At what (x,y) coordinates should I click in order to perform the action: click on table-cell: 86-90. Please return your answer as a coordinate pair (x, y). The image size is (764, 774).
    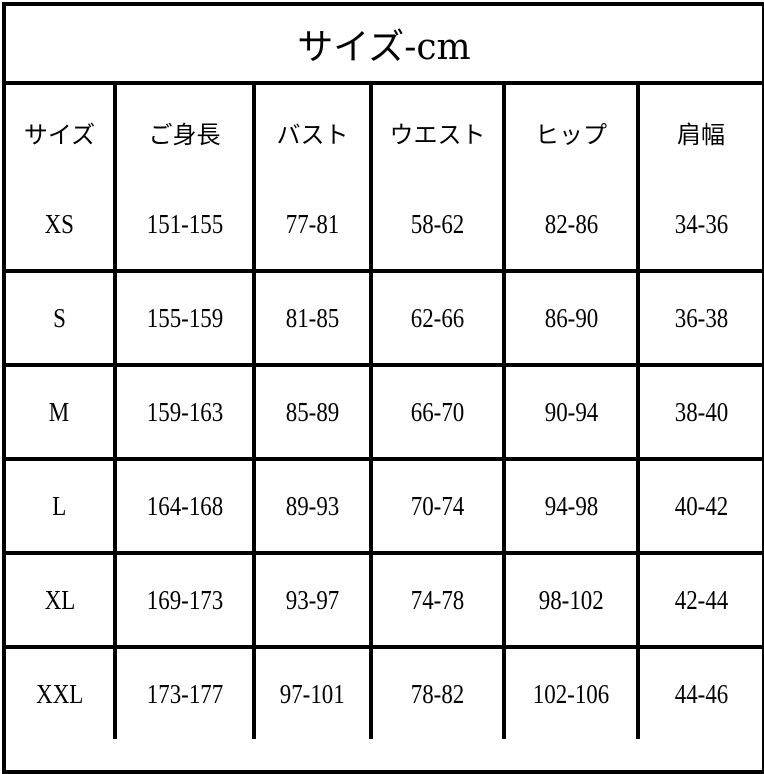
    Looking at the image, I should click on (571, 318).